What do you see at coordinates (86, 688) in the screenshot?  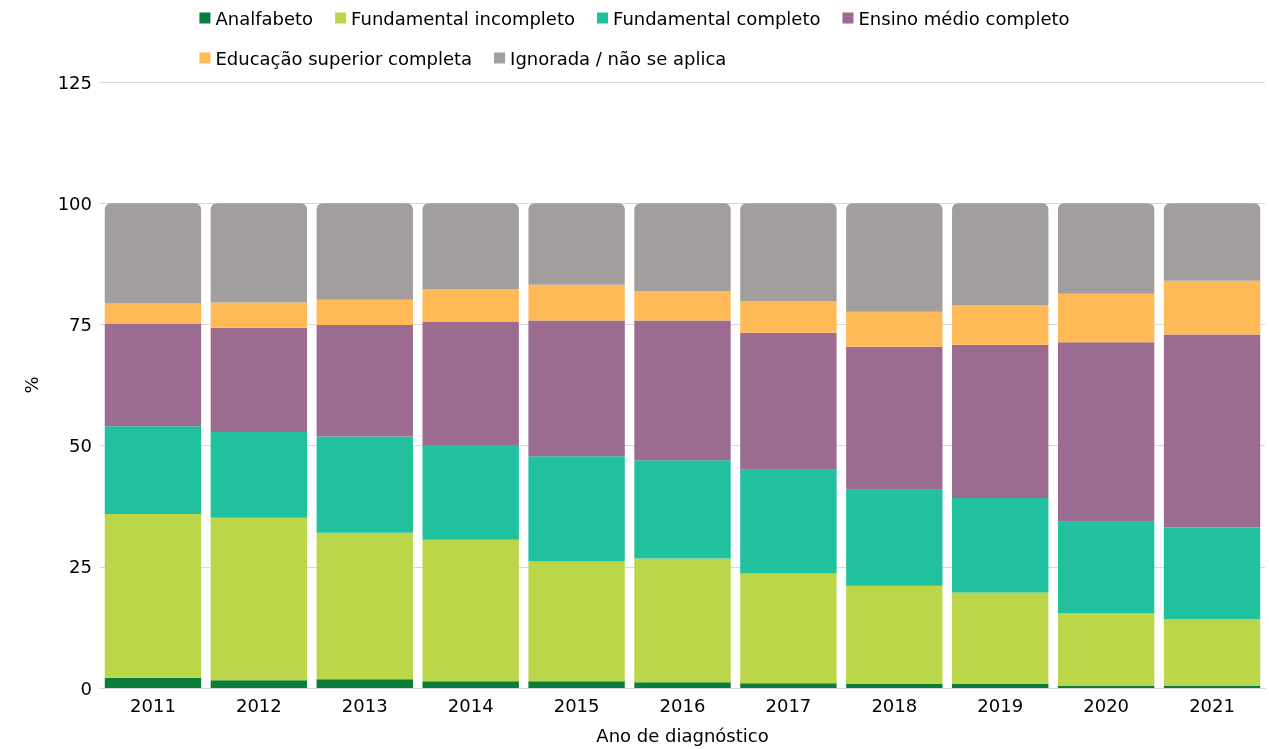 I see `y-tick-label: 0` at bounding box center [86, 688].